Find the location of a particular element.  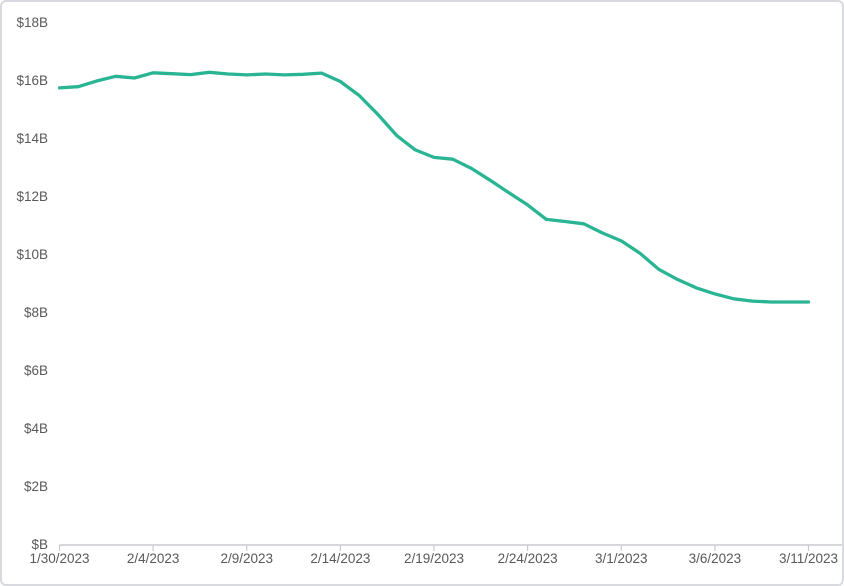

x-axis-label: 3/11/2023 is located at coordinates (808, 558).